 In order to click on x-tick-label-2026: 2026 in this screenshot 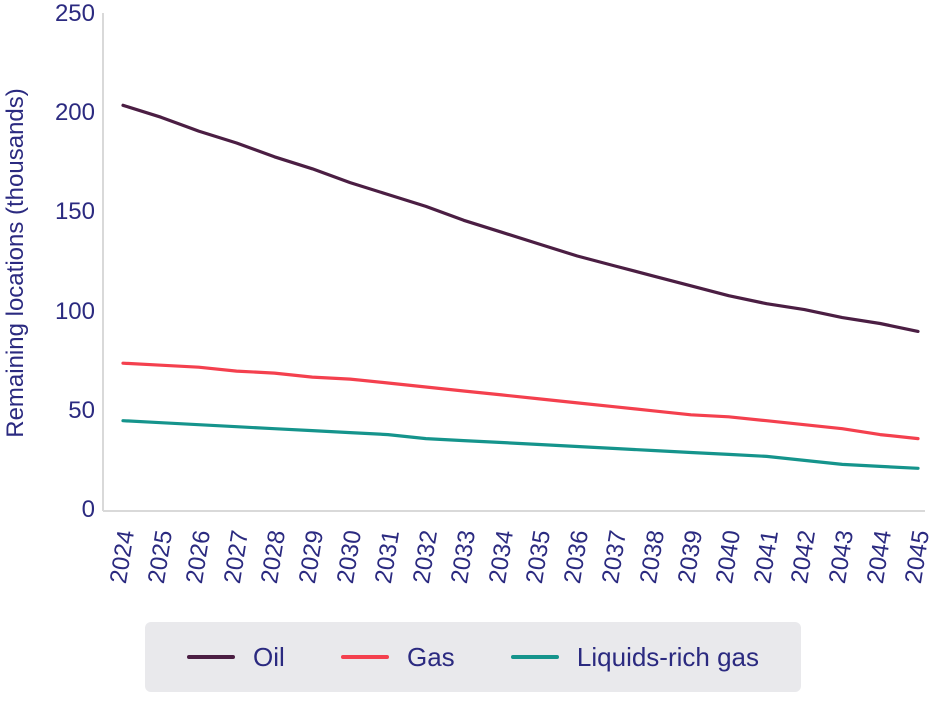, I will do `click(198, 557)`.